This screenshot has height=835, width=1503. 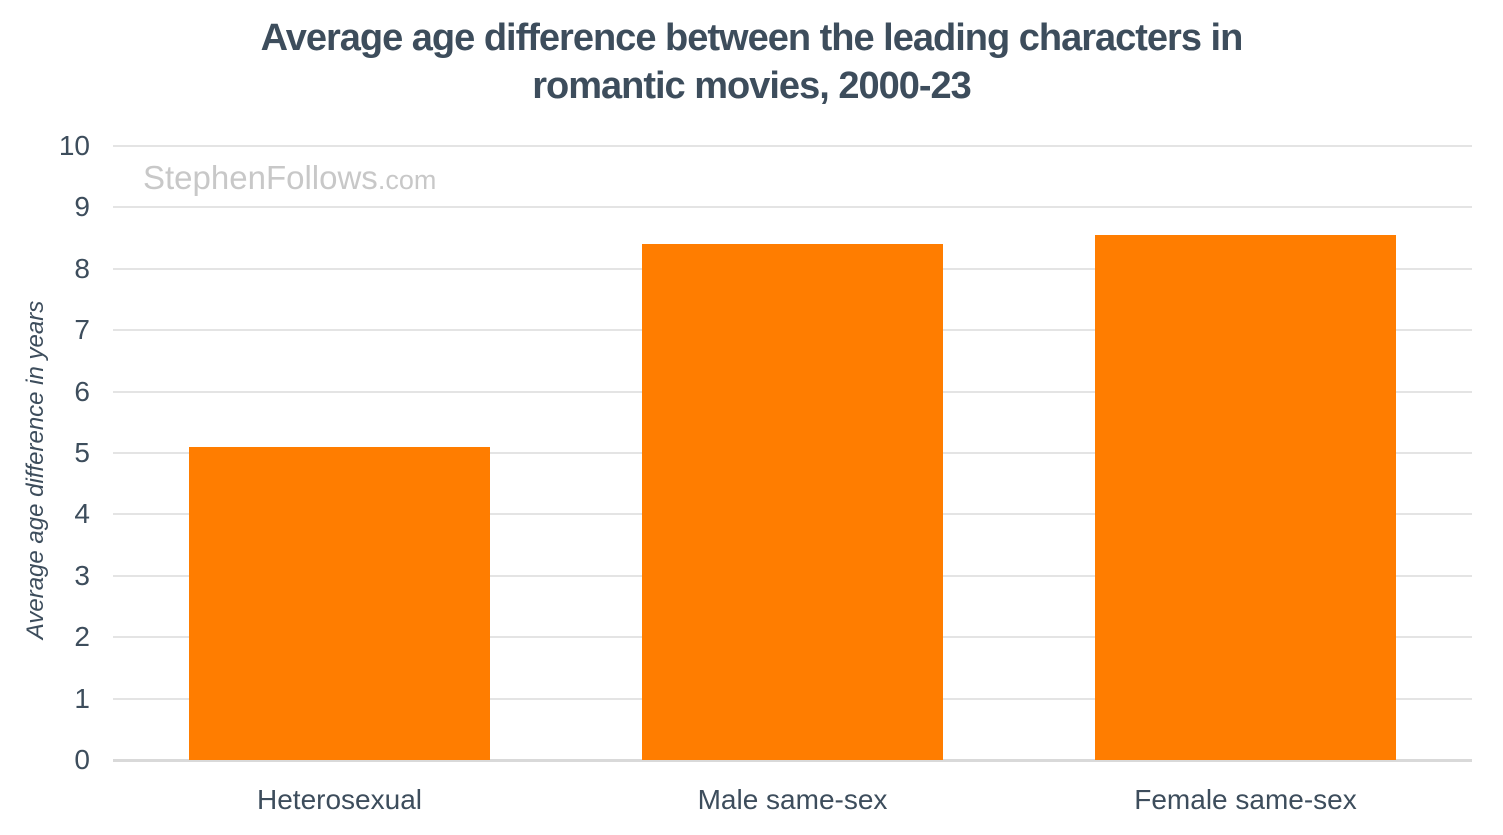 I want to click on x-axis-baseline, so click(x=792, y=760).